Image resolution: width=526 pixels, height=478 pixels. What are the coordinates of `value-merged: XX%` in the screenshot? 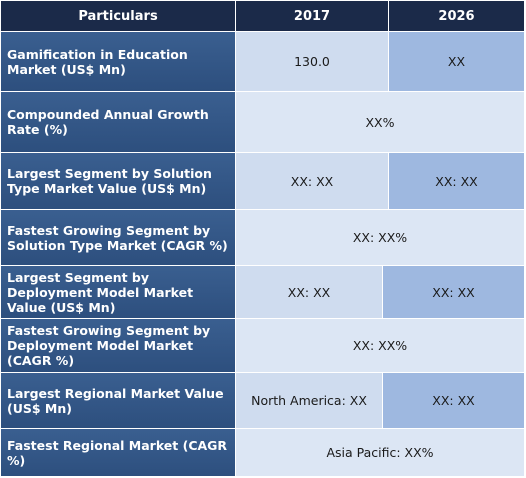 It's located at (380, 122).